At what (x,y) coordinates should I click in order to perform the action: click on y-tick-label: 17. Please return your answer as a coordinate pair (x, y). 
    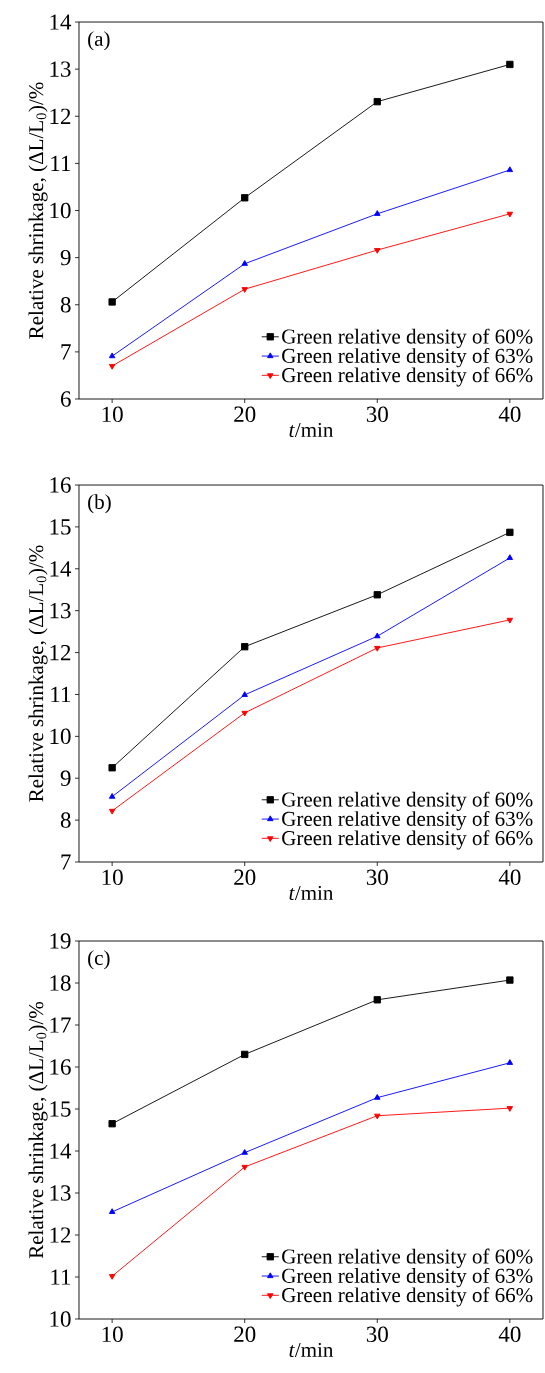
    Looking at the image, I should click on (60, 1025).